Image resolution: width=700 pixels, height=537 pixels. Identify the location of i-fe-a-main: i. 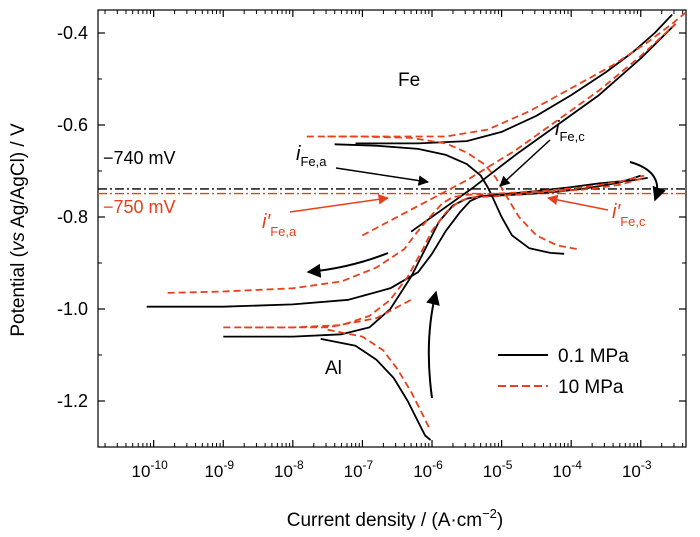
(298, 154).